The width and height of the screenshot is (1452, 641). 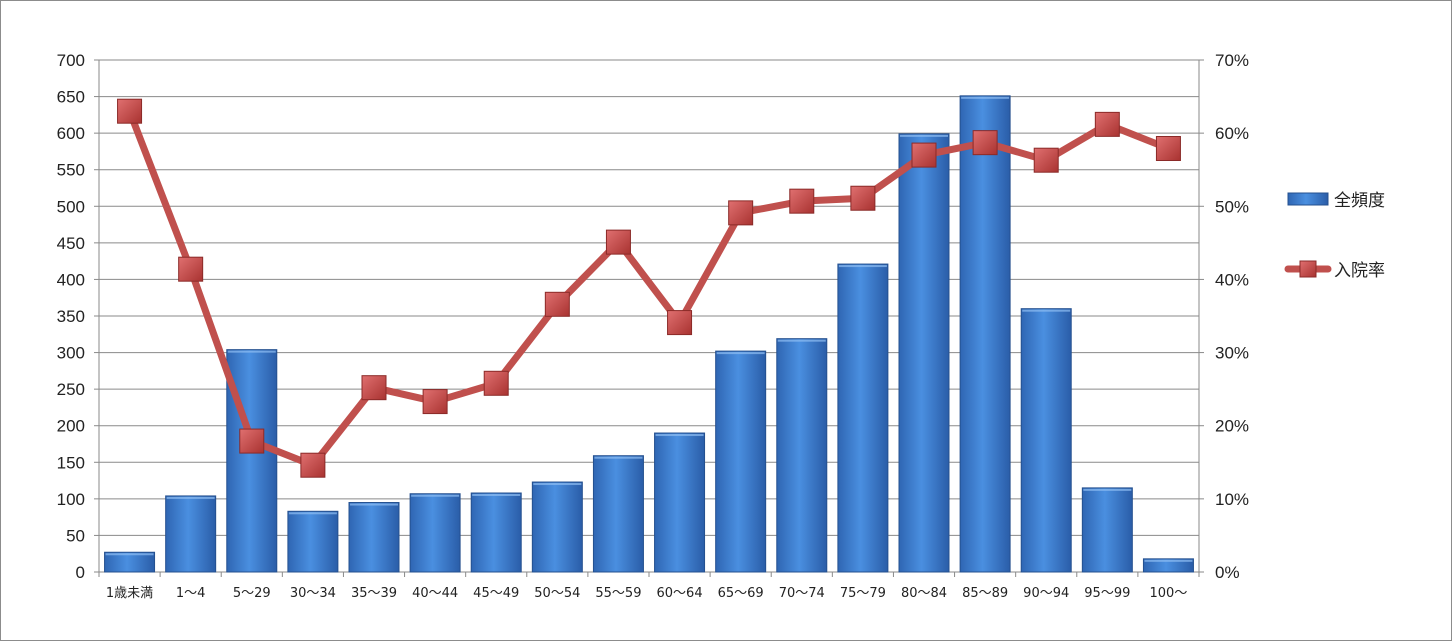 What do you see at coordinates (1227, 572) in the screenshot?
I see `y-right-tick-label: 0%` at bounding box center [1227, 572].